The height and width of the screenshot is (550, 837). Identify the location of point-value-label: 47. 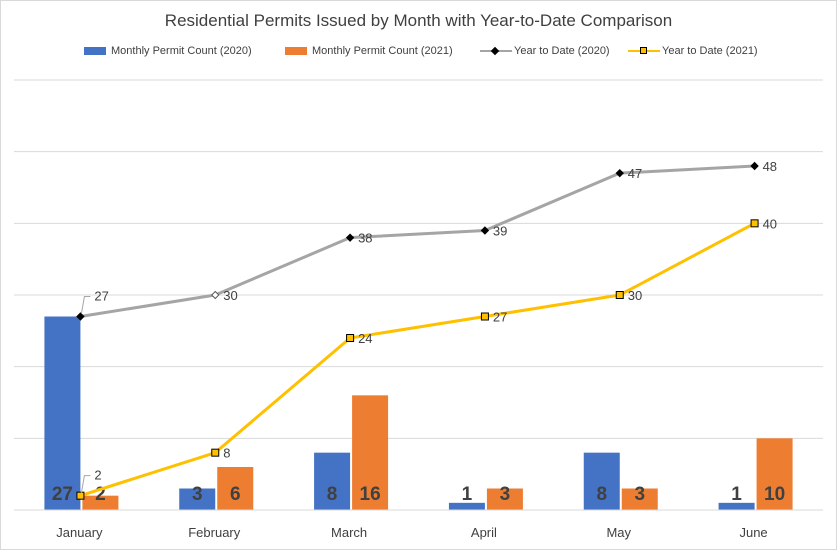
(635, 173).